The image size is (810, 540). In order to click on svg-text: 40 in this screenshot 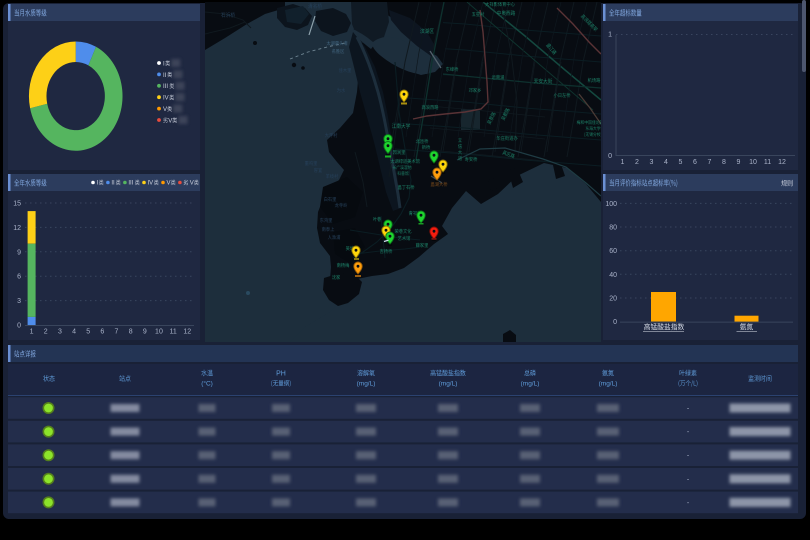, I will do `click(613, 275)`.